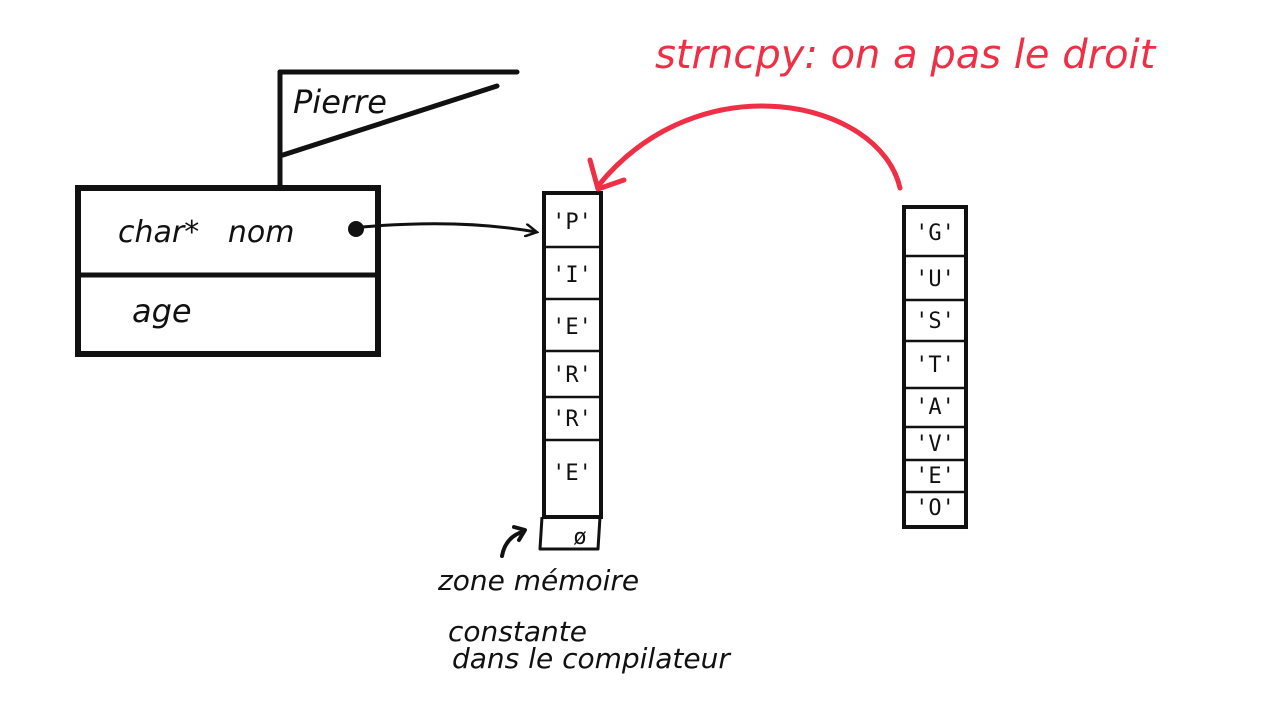 The height and width of the screenshot is (705, 1261). What do you see at coordinates (935, 508) in the screenshot?
I see `right-array-cell: 'O'` at bounding box center [935, 508].